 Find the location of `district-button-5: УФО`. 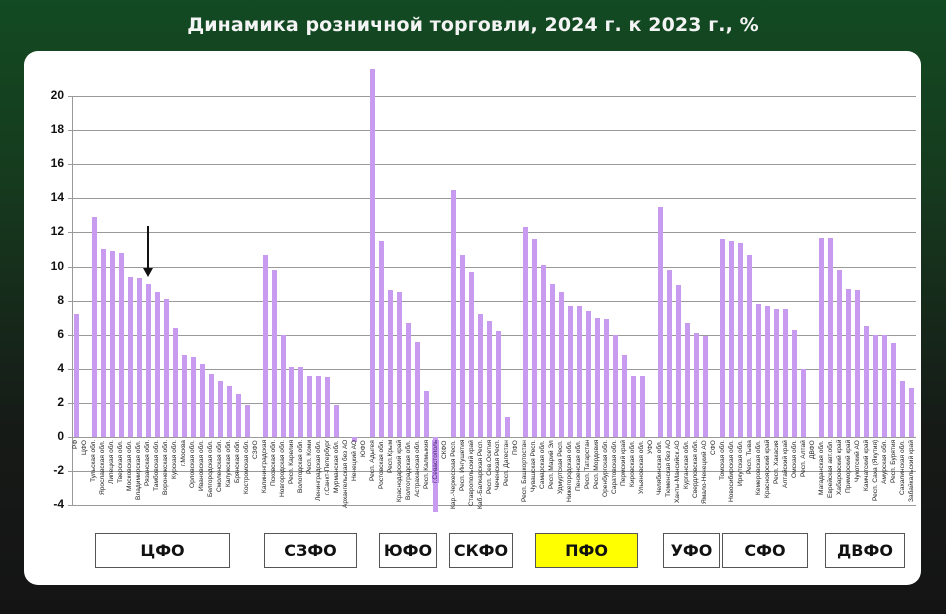

district-button-5: УФО is located at coordinates (691, 550).